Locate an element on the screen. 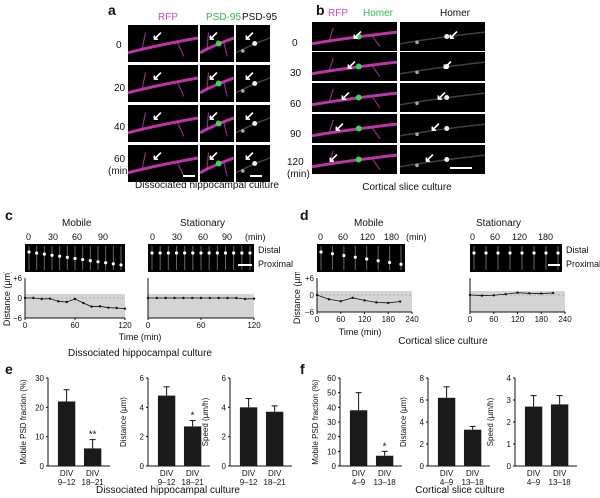 This screenshot has height=498, width=600. panel-d-stationary-xtick-4: 240 is located at coordinates (565, 319).